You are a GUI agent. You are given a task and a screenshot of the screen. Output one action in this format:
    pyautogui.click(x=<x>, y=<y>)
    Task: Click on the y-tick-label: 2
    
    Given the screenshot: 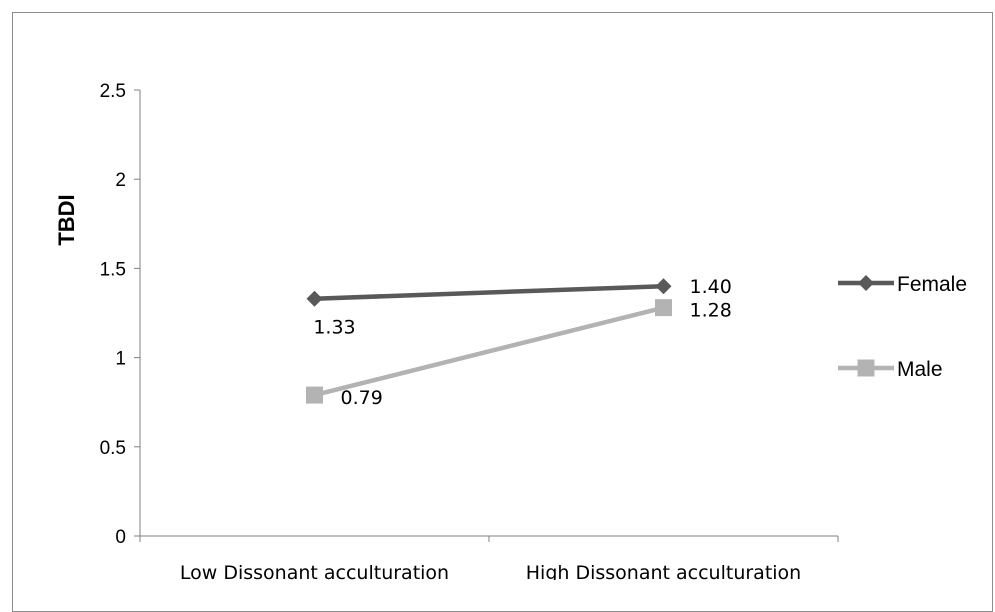 What is the action you would take?
    pyautogui.click(x=120, y=180)
    